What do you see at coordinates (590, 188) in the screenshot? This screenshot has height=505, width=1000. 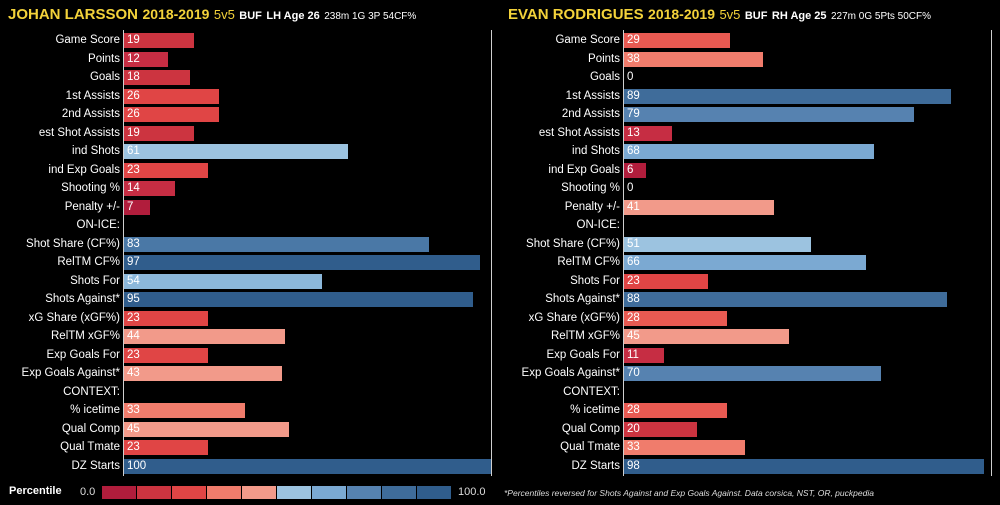 I see `metric-label: Shooting %` at bounding box center [590, 188].